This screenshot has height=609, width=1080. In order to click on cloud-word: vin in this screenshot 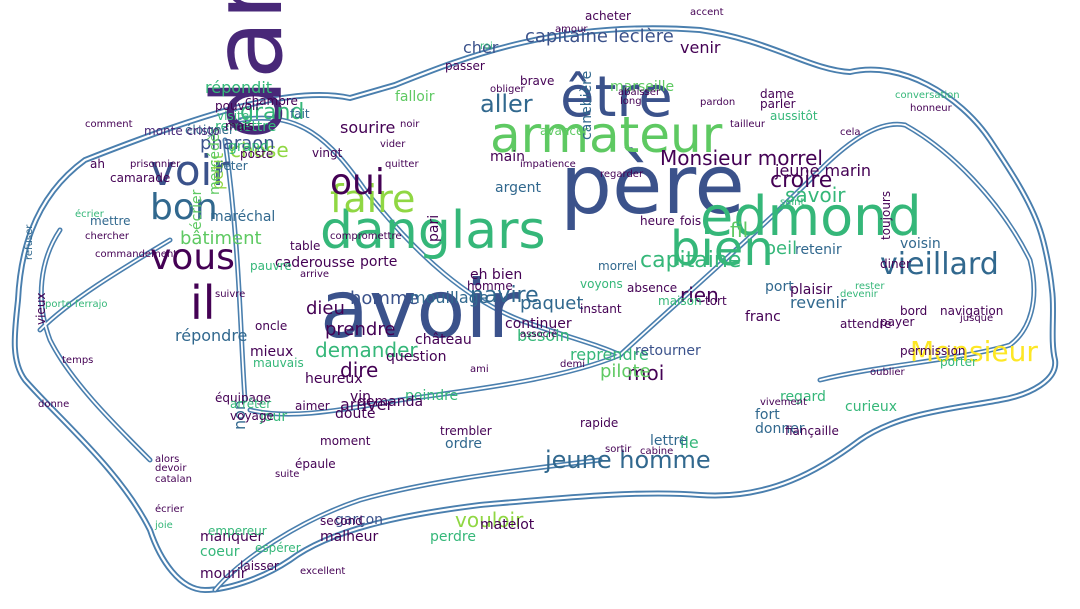, I will do `click(361, 397)`.